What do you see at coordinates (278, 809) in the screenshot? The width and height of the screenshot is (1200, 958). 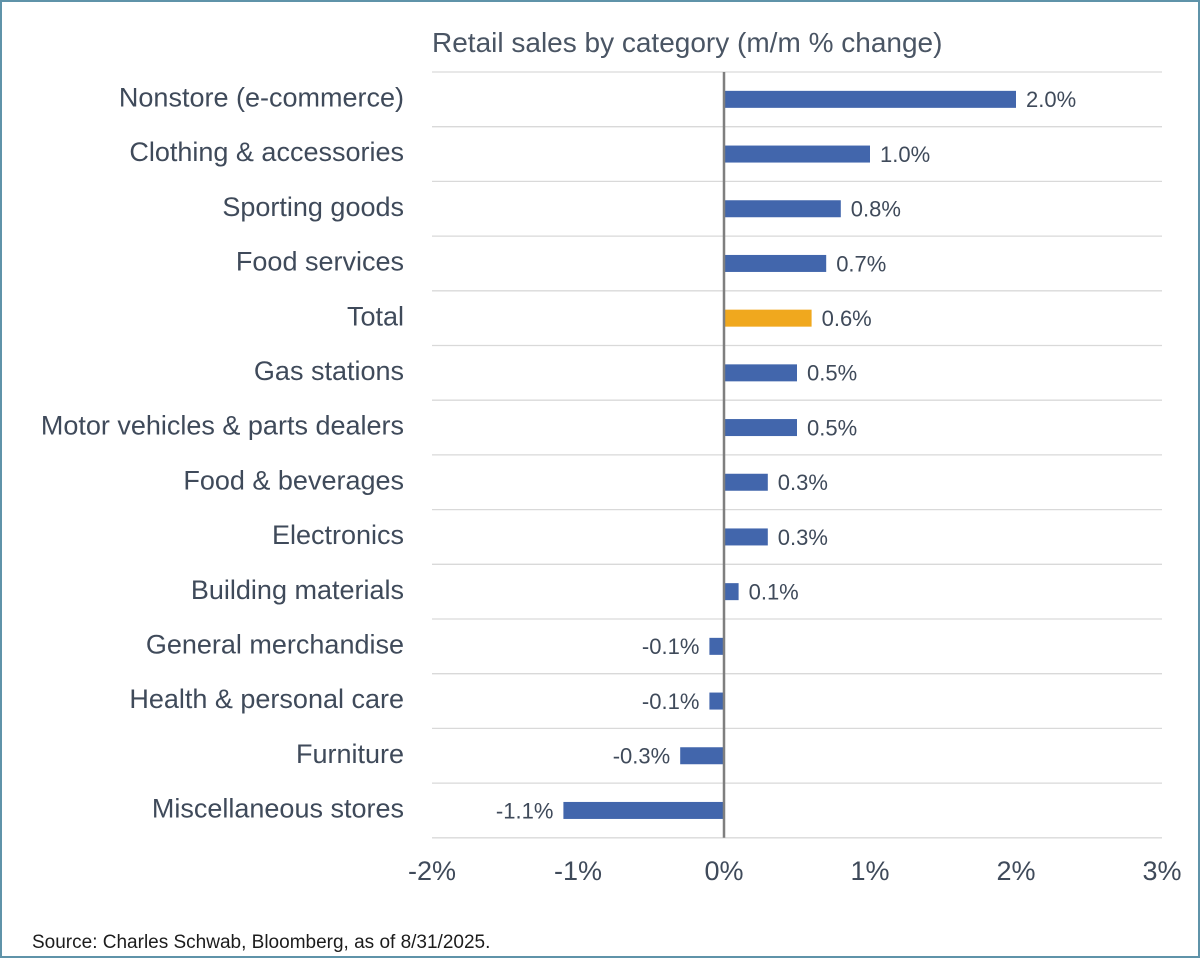 I see `category-label: Miscellaneous stores` at bounding box center [278, 809].